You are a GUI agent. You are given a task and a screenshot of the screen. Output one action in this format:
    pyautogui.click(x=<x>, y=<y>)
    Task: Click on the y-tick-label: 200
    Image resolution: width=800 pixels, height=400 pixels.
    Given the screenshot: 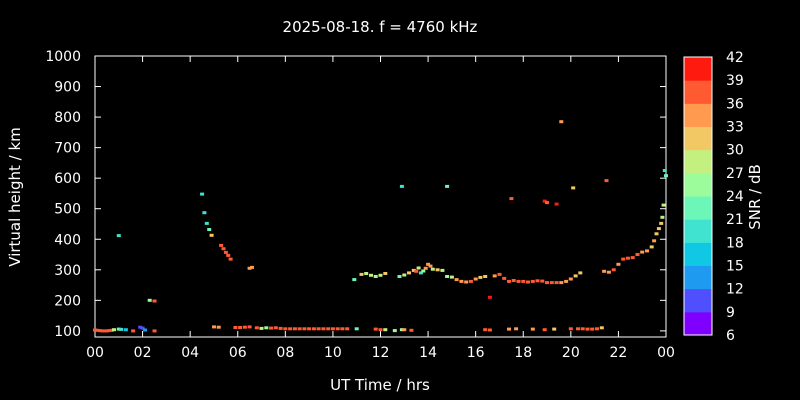 What is the action you would take?
    pyautogui.click(x=67, y=301)
    